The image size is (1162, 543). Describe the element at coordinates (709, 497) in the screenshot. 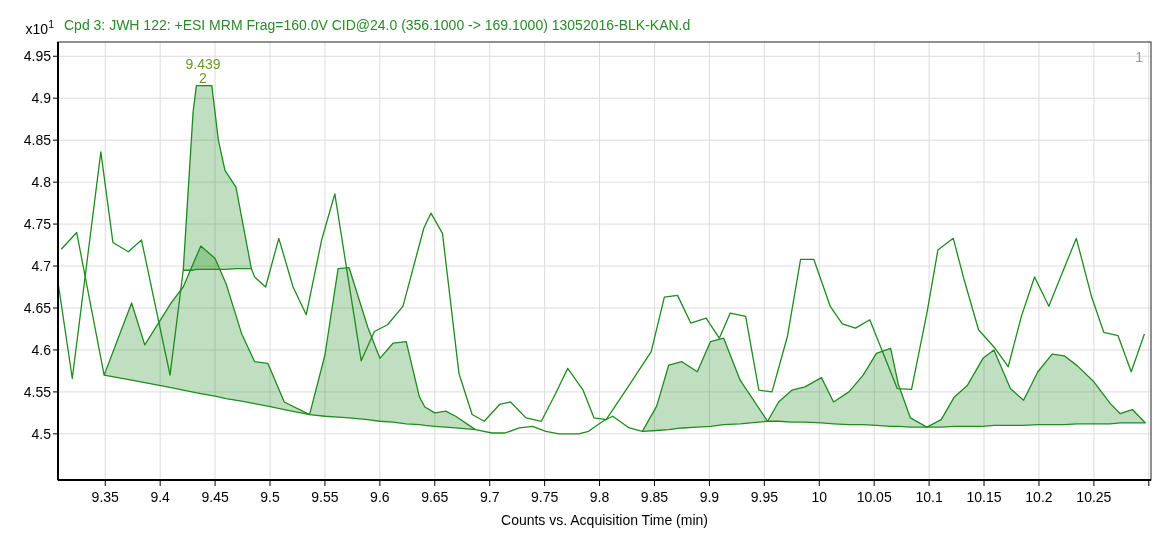

I see `x-tick-label: 9.9` at that location.